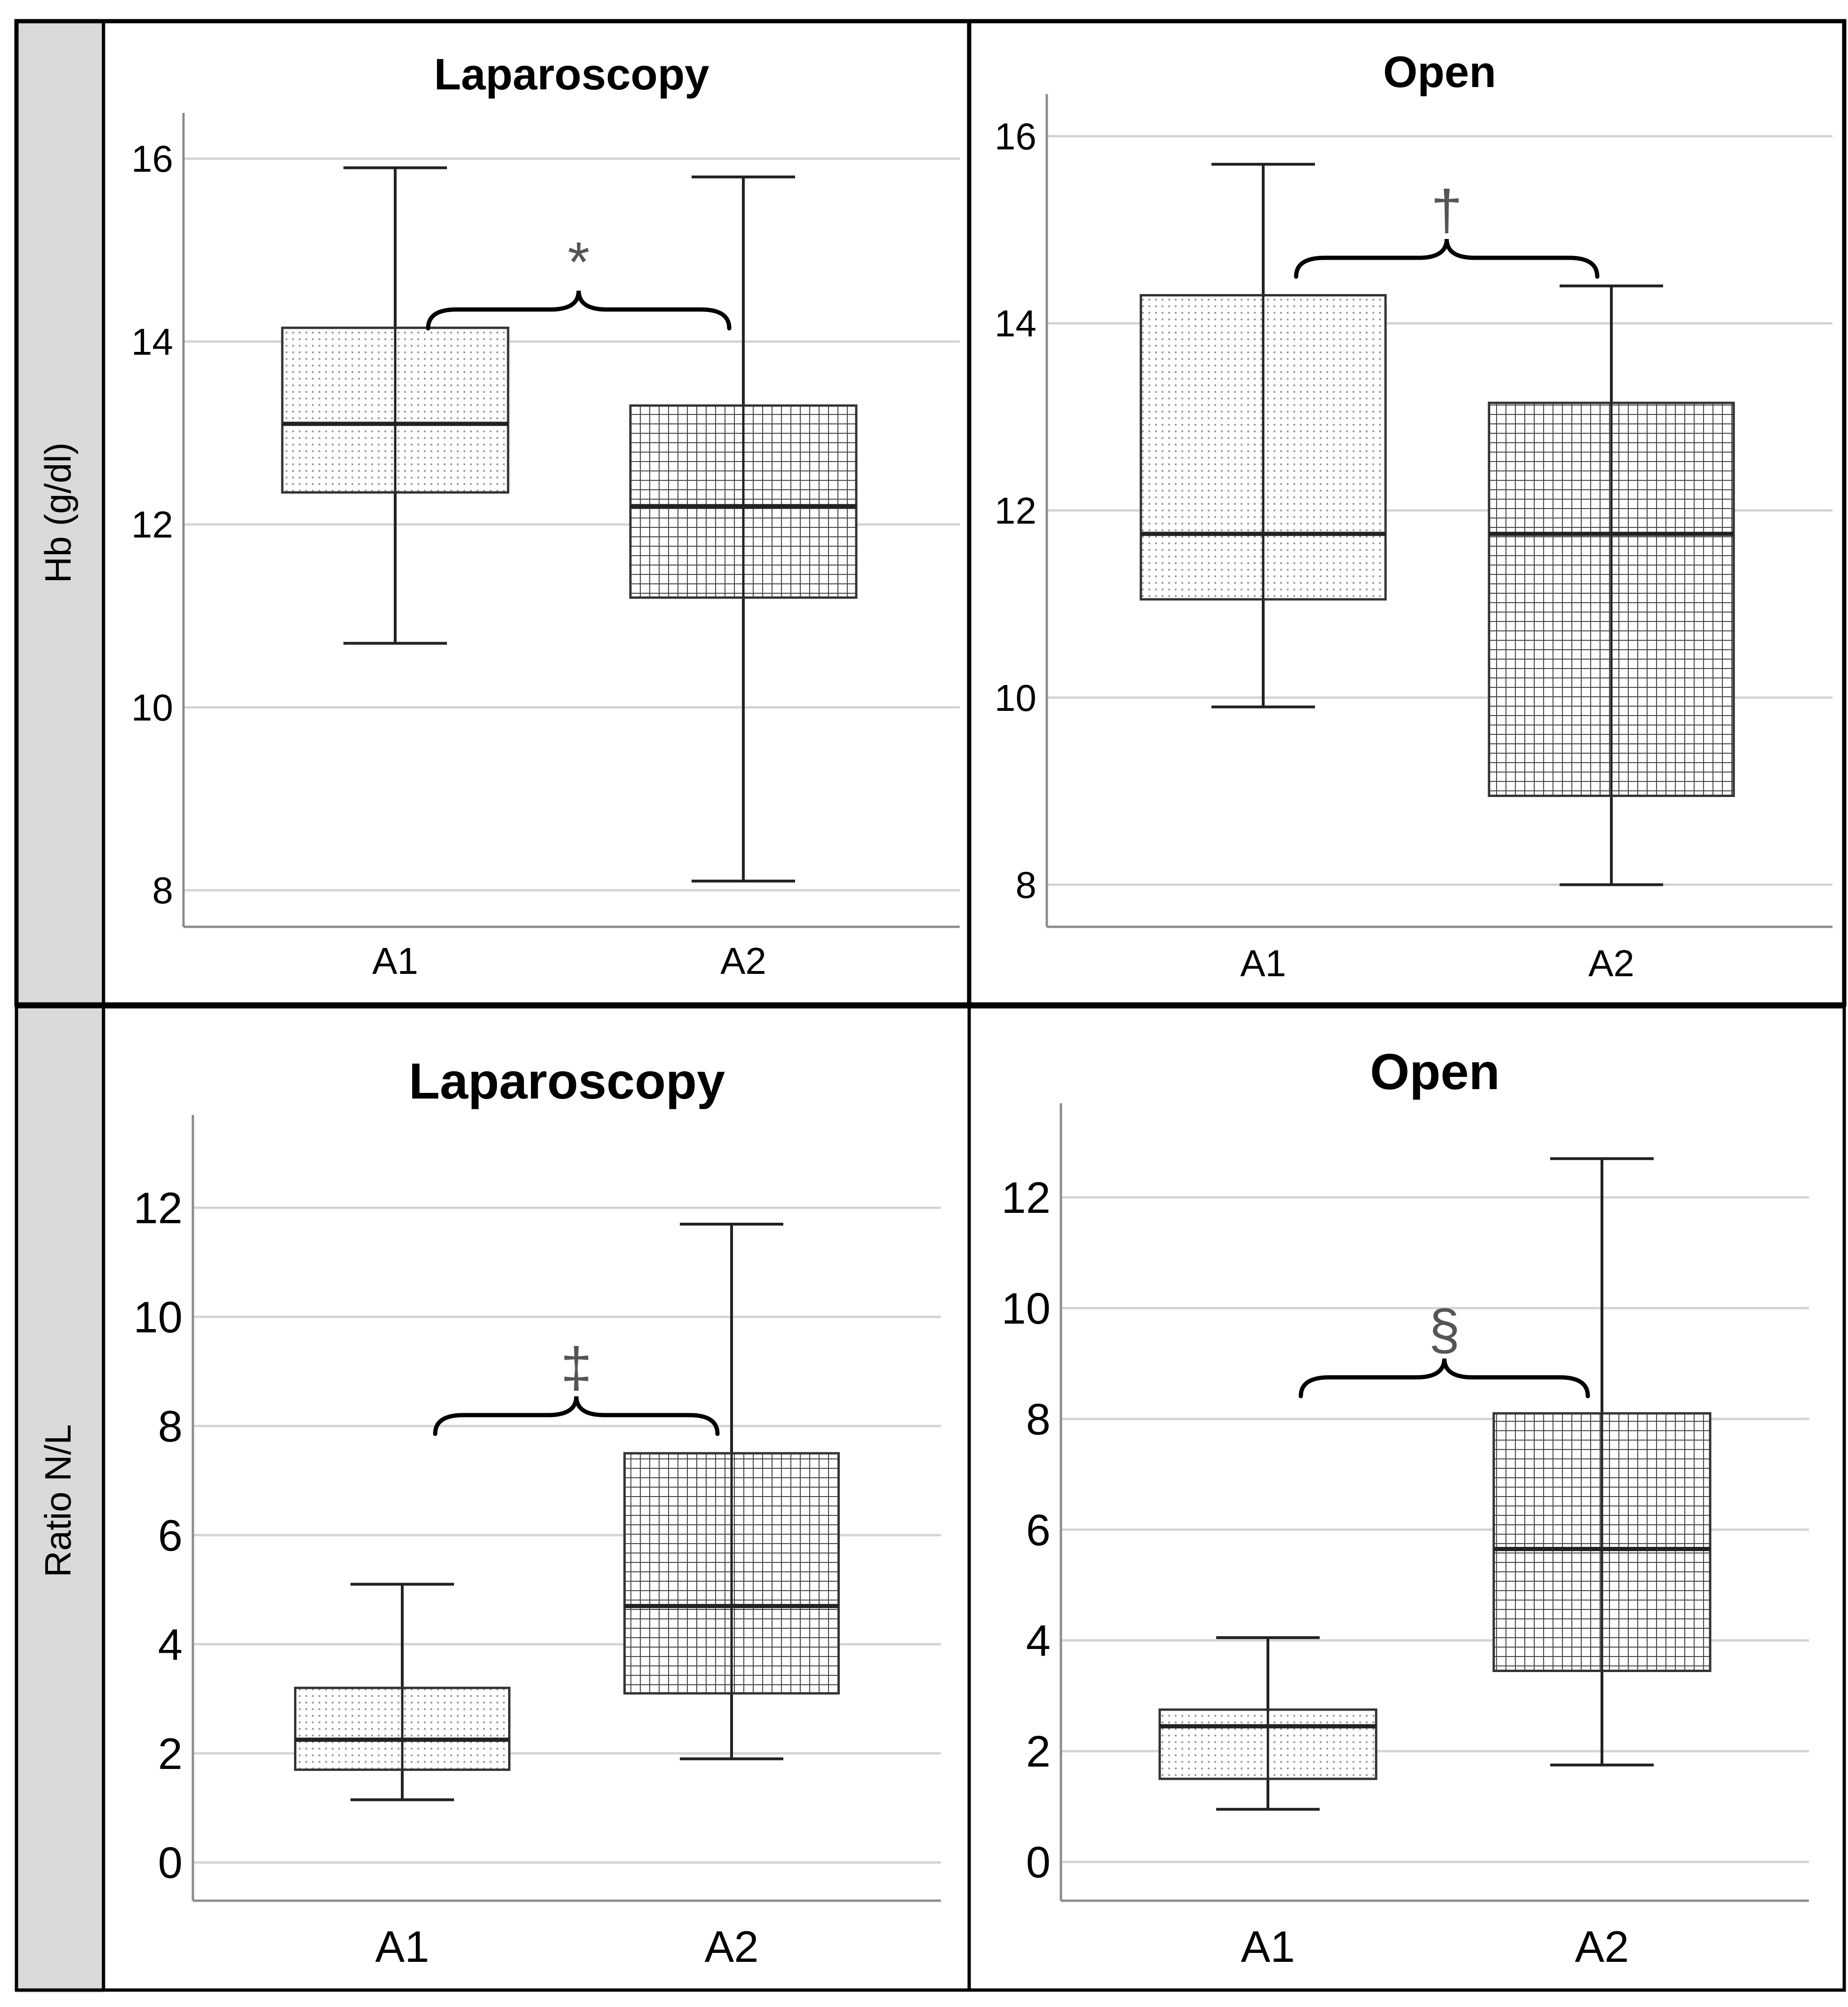 This screenshot has width=1848, height=2007. I want to click on significance-symbol: *, so click(579, 262).